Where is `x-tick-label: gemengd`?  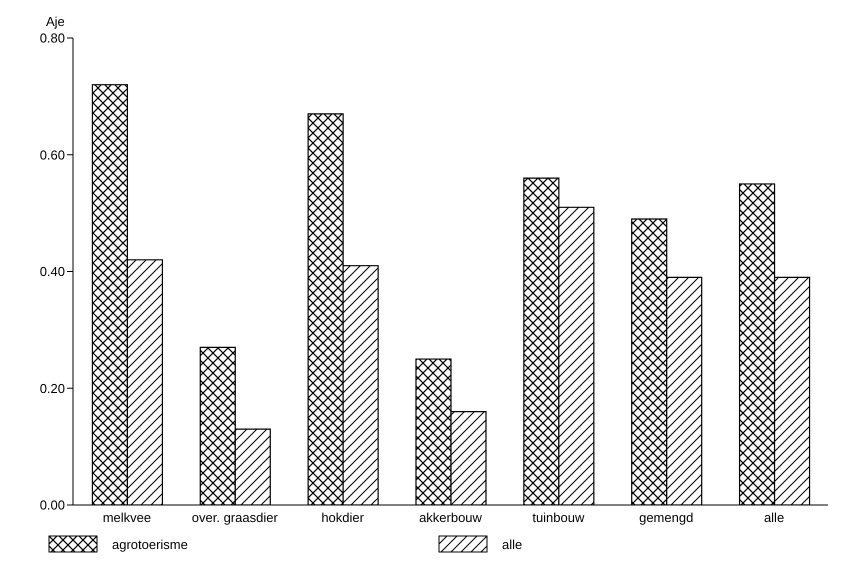 x-tick-label: gemengd is located at coordinates (666, 518).